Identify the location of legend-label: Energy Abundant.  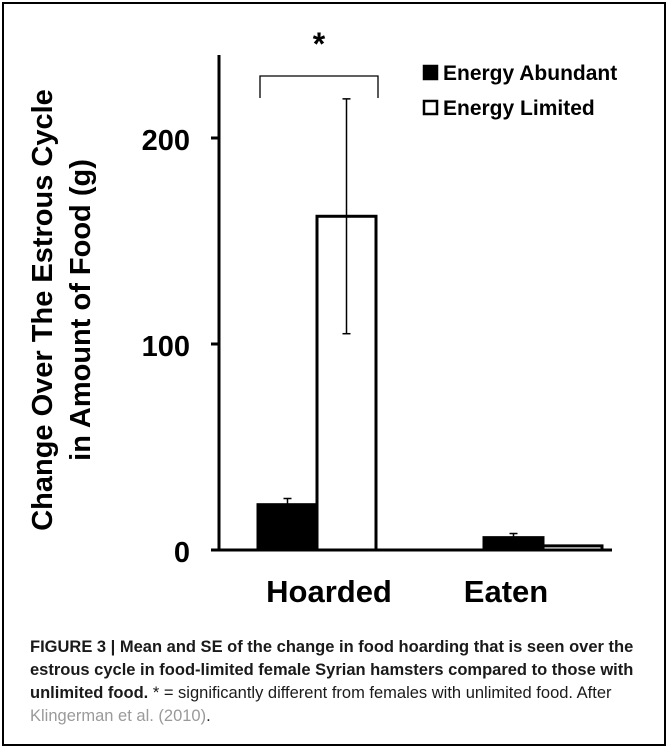
(530, 73).